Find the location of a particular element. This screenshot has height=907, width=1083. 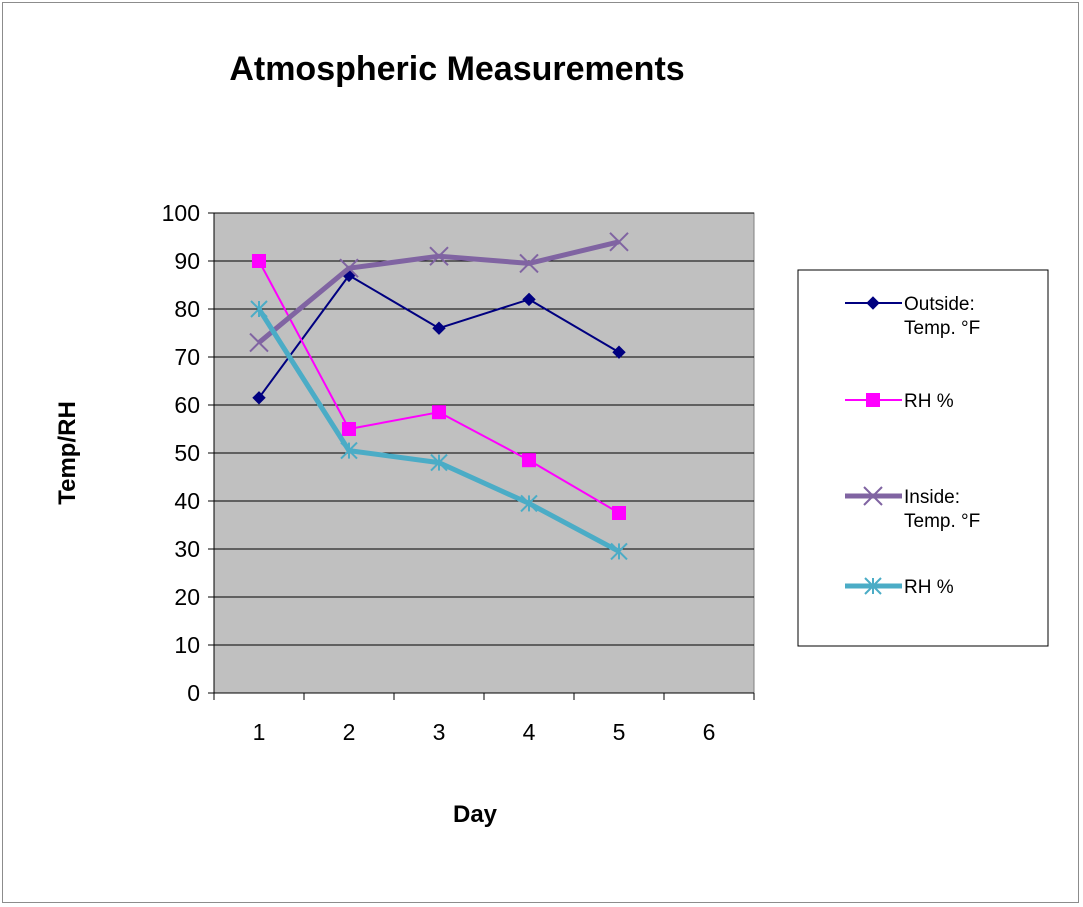

x-tick-label: 4 is located at coordinates (529, 732).